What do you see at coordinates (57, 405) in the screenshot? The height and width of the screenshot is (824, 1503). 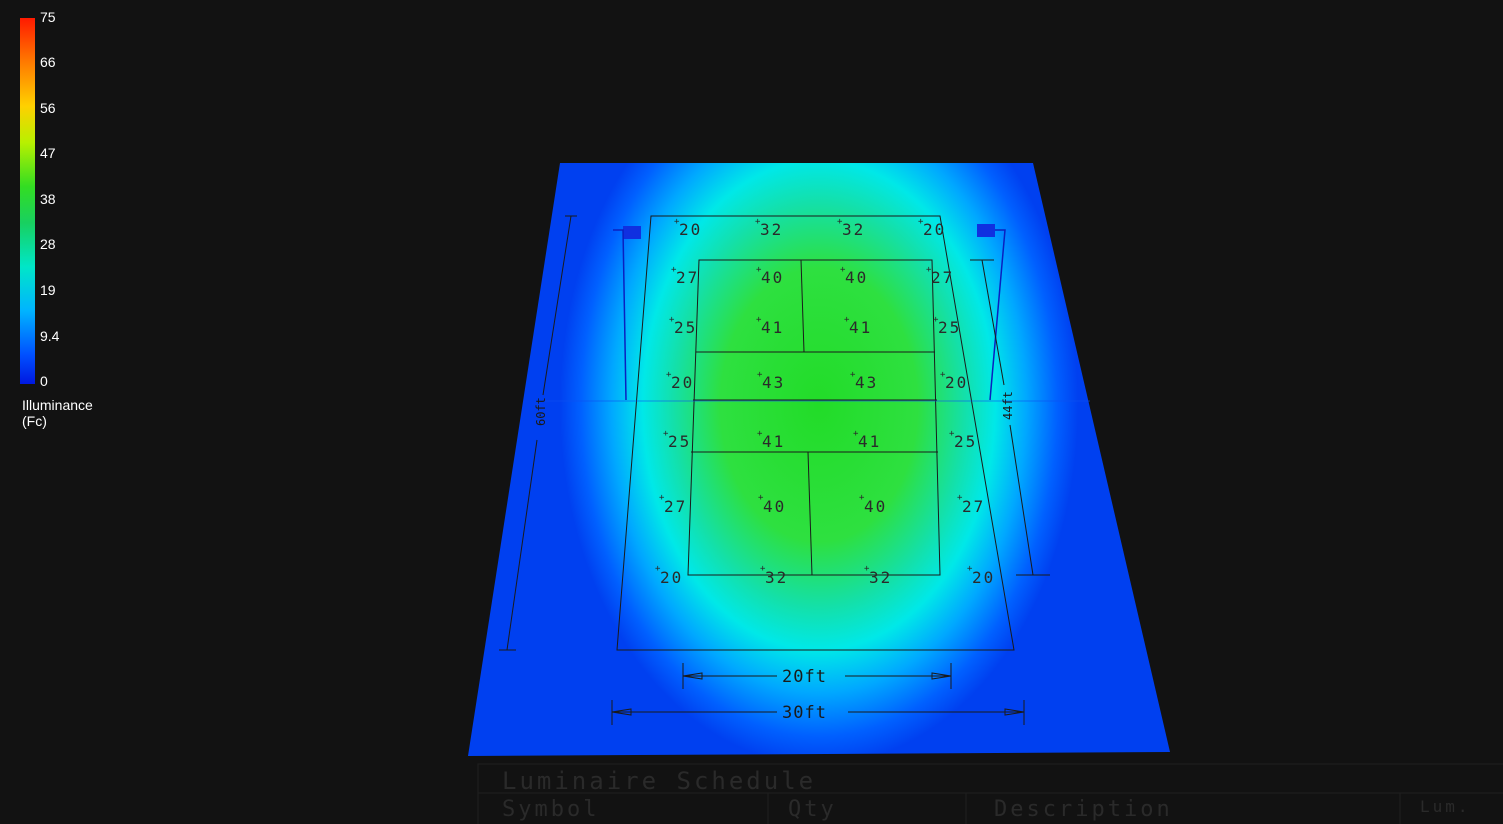 I see `legend-title-line1: Illuminance` at bounding box center [57, 405].